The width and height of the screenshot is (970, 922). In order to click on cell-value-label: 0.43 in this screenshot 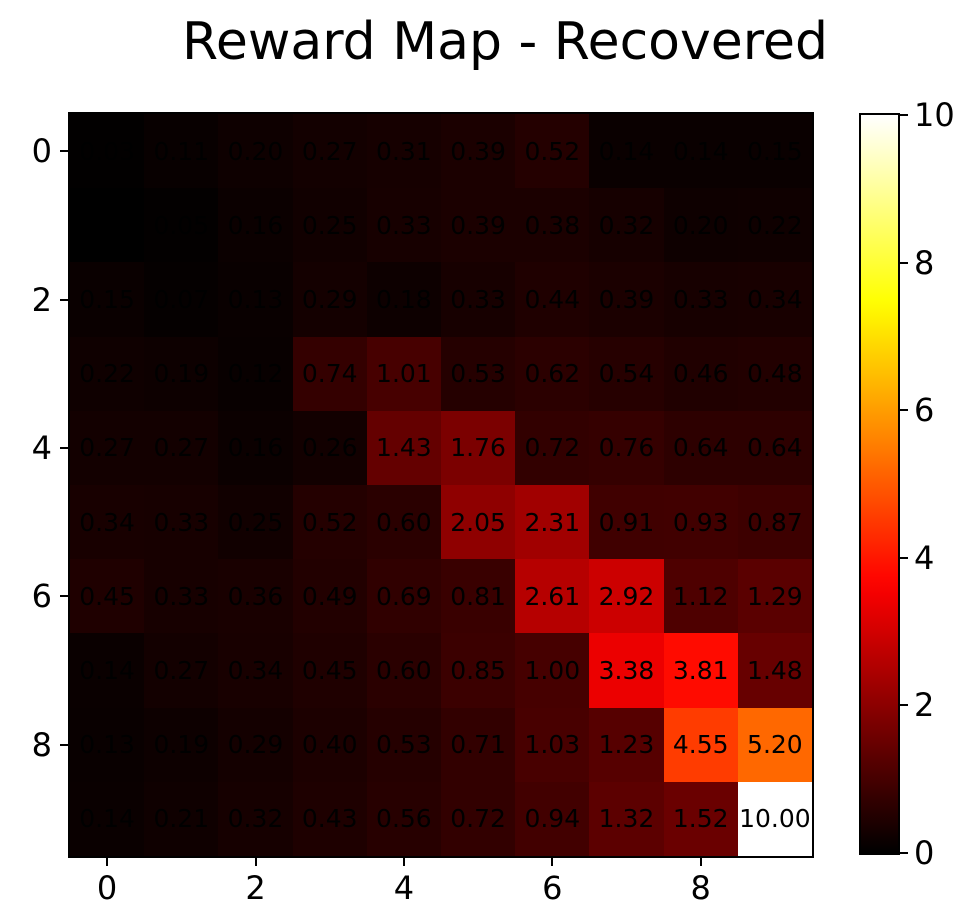, I will do `click(329, 819)`.